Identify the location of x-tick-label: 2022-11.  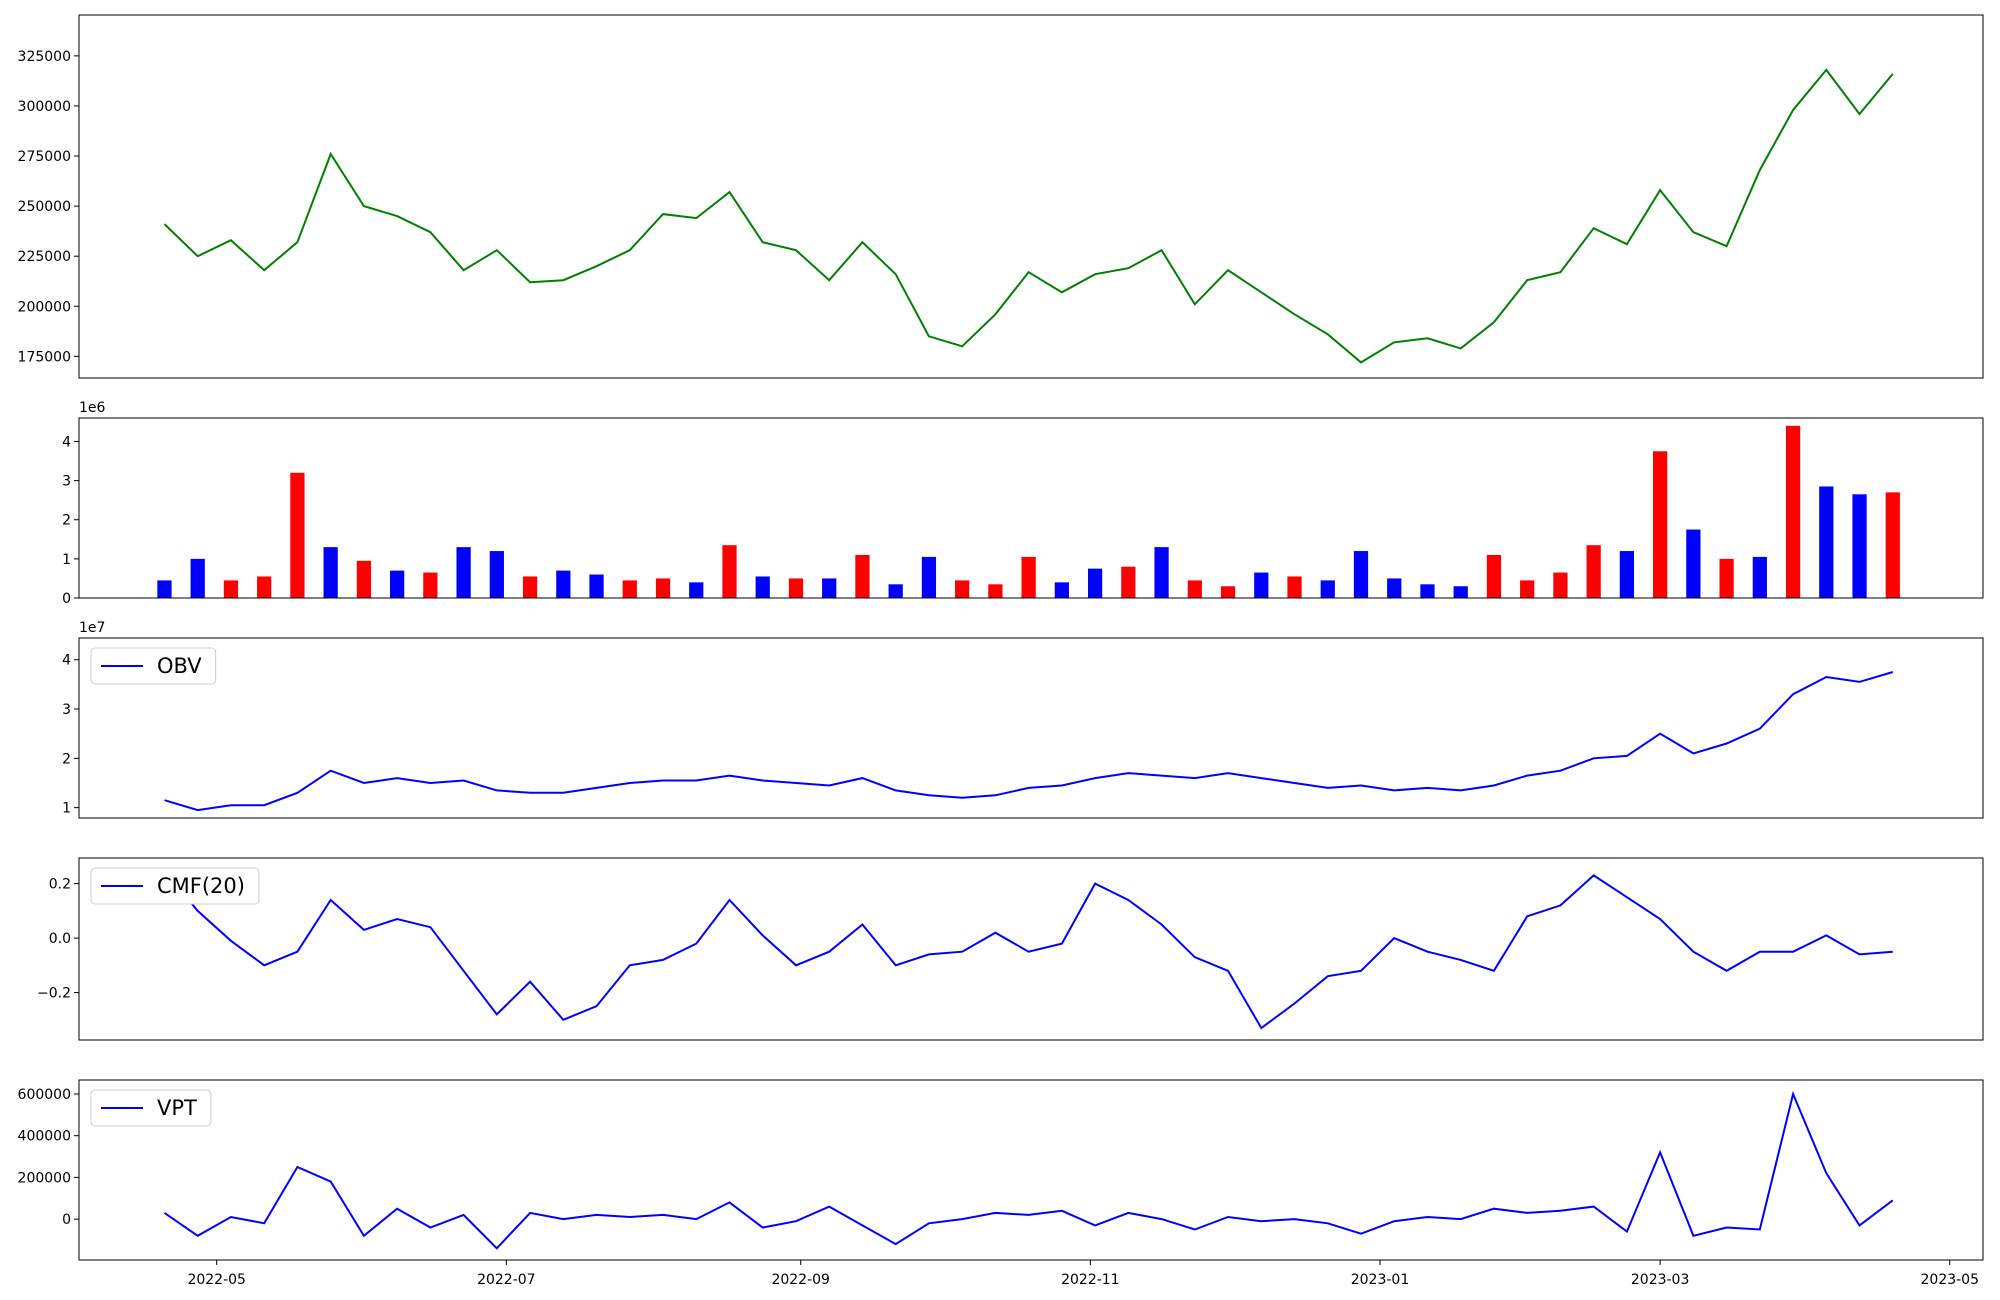
(1090, 1280).